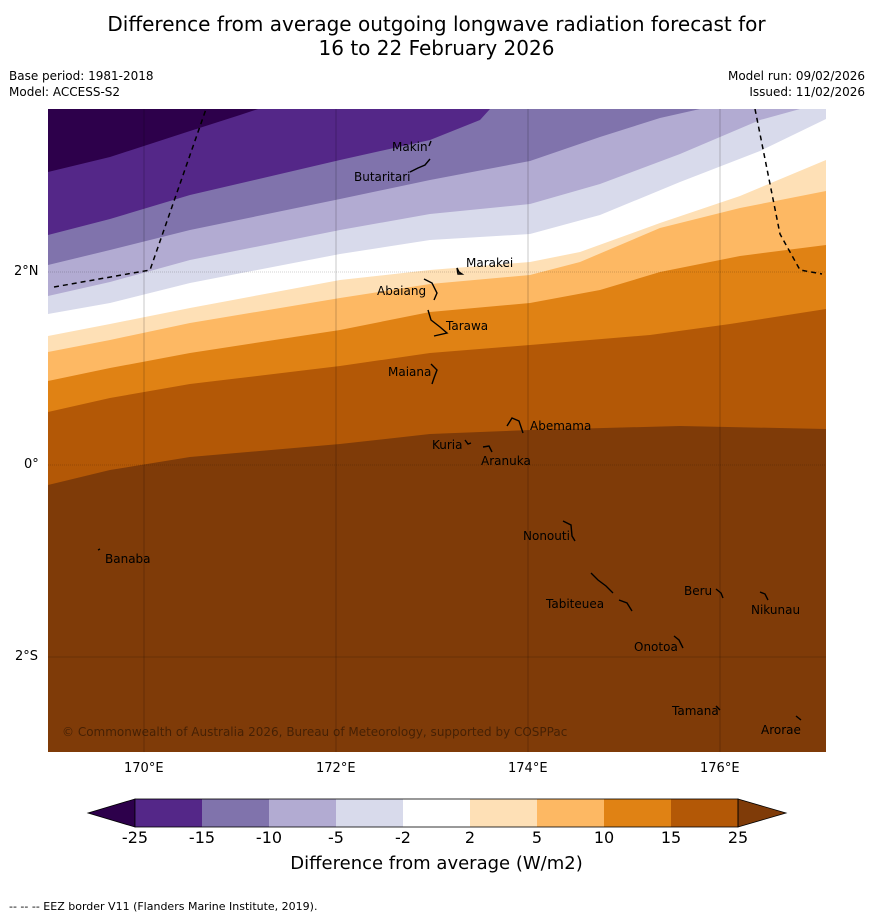 This screenshot has height=919, width=873. I want to click on place-label: Beru, so click(698, 591).